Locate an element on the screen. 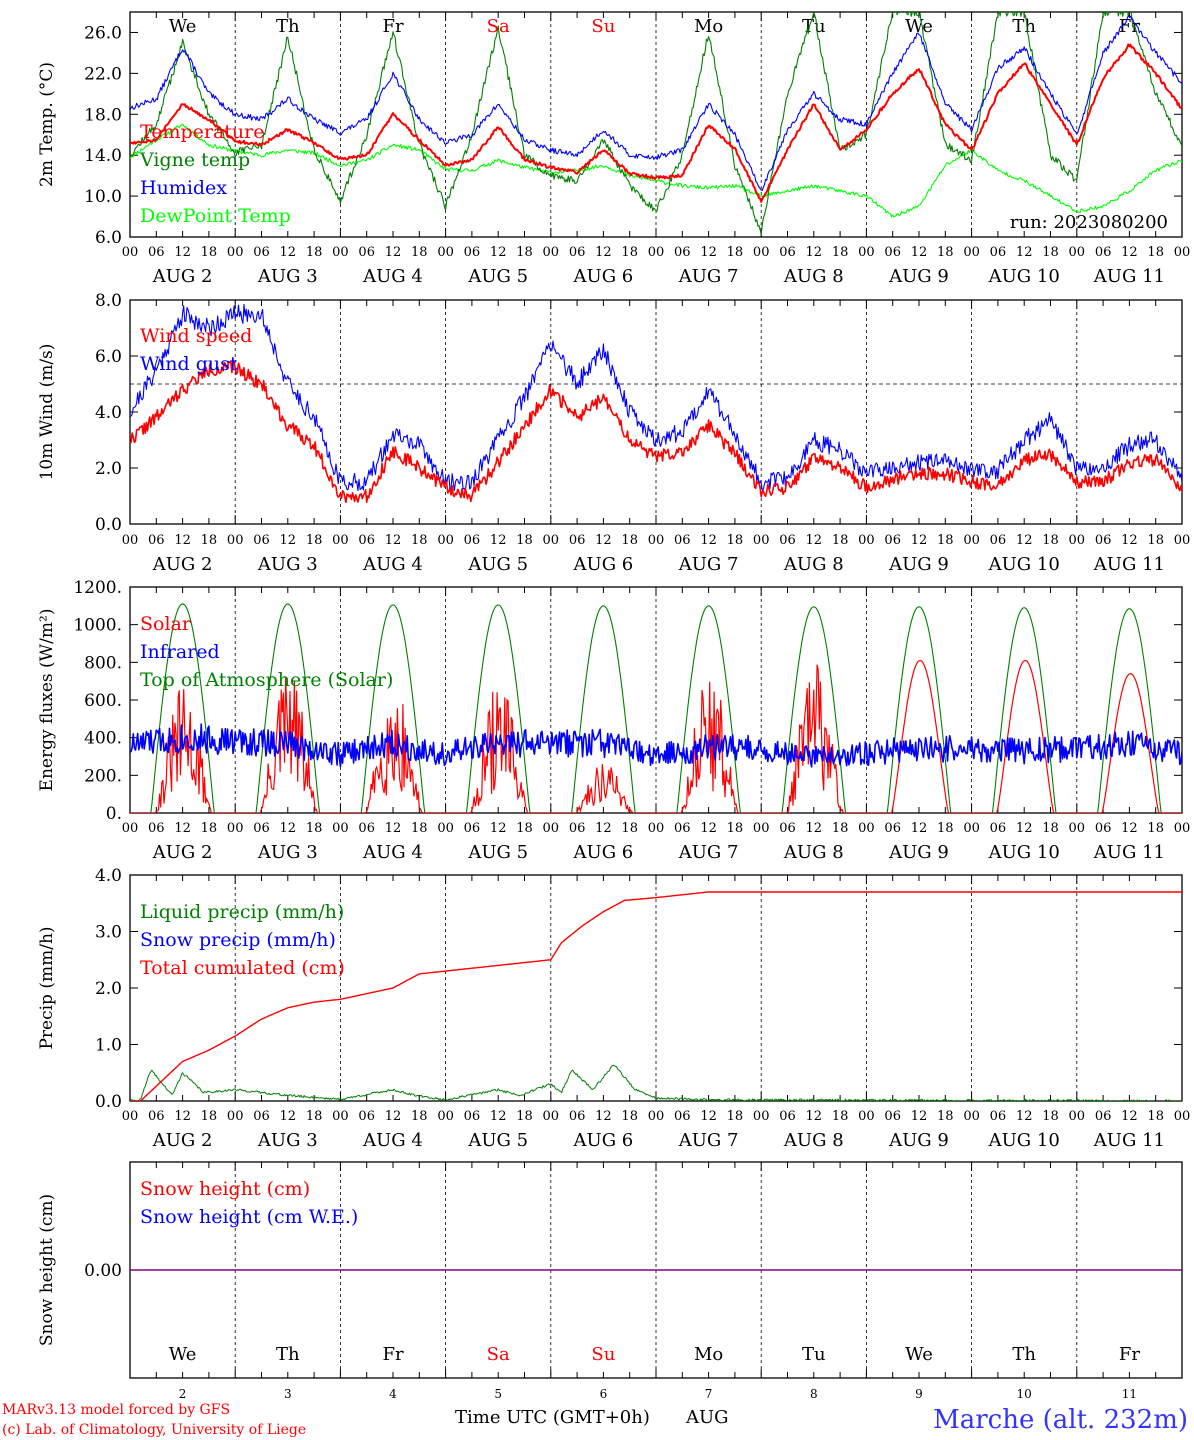  legend-item: Wind speed is located at coordinates (196, 336).